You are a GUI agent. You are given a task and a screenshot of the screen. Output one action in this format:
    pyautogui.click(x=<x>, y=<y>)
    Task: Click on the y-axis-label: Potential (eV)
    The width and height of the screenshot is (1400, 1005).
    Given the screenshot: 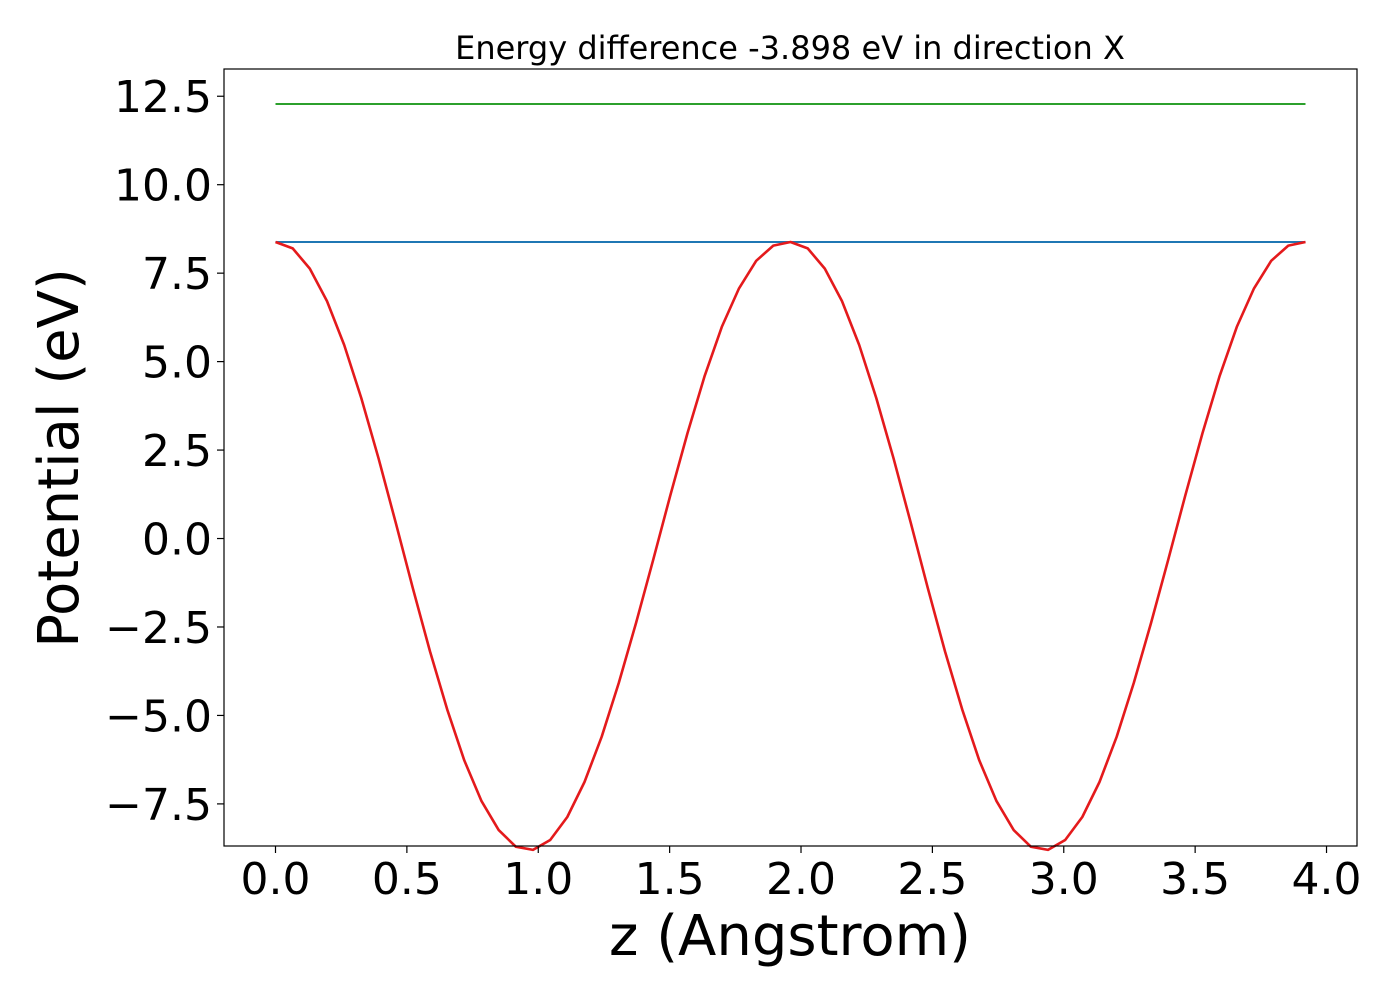 What is the action you would take?
    pyautogui.click(x=59, y=458)
    